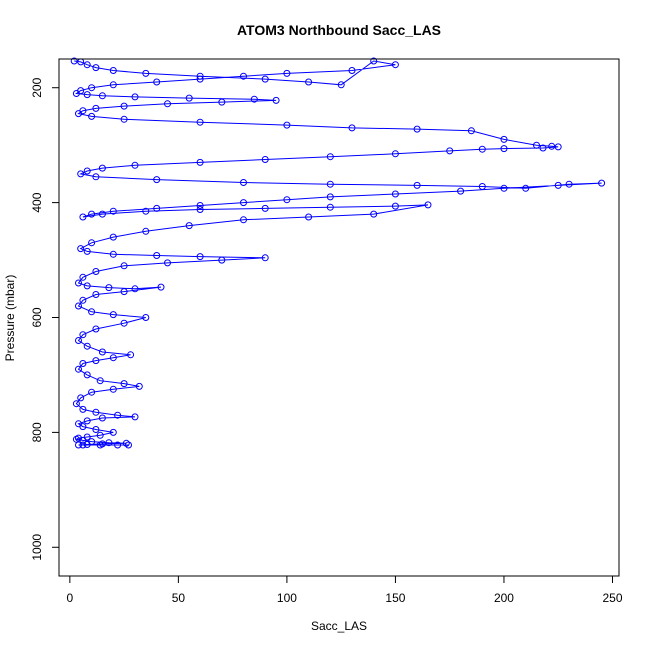 This screenshot has width=650, height=650. I want to click on x-tick-label: 150, so click(395, 598).